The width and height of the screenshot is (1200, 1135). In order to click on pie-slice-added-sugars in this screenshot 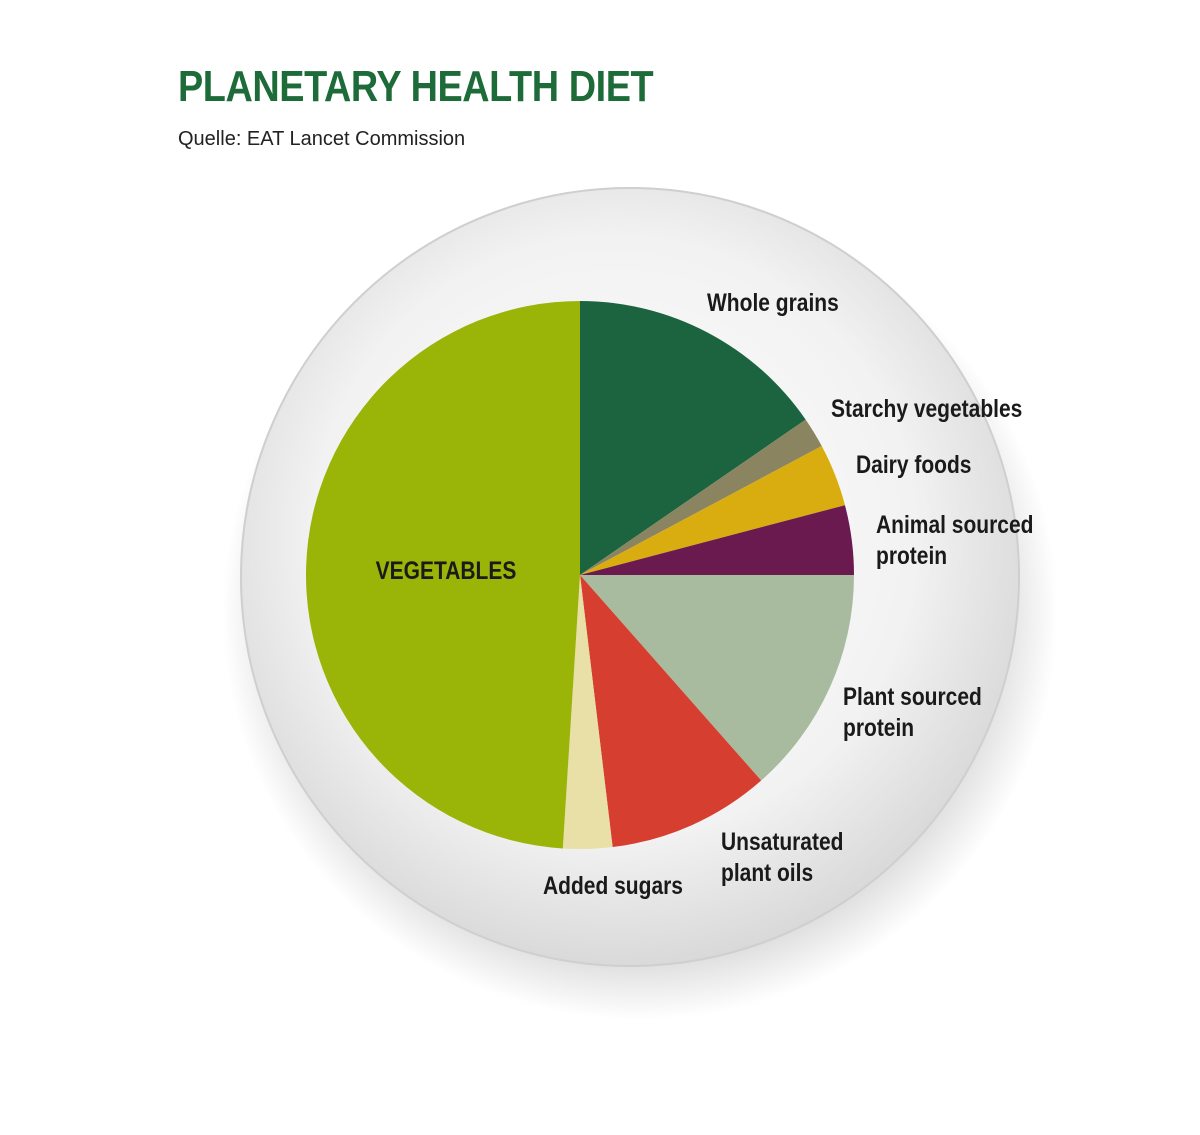, I will do `click(587, 712)`.